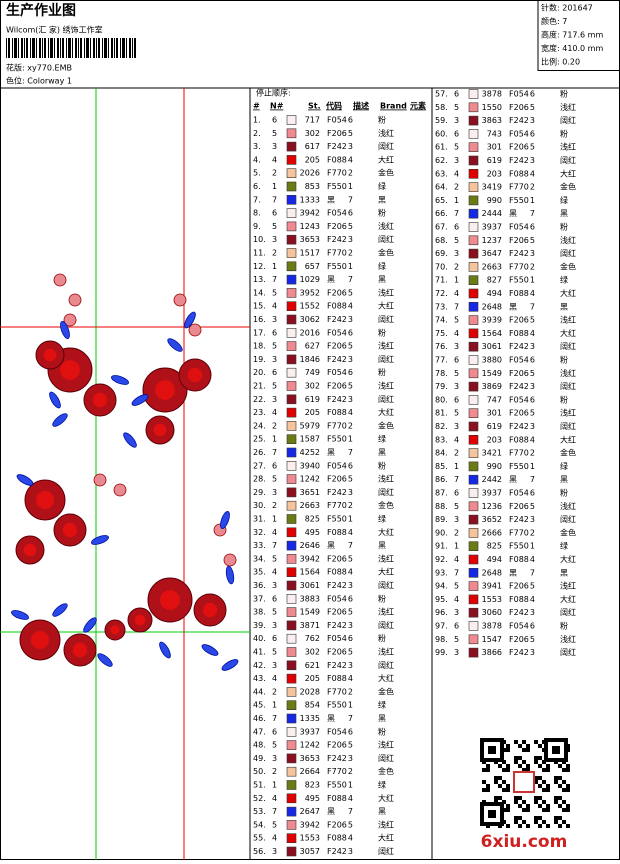  I want to click on stitches: 205, so click(312, 159).